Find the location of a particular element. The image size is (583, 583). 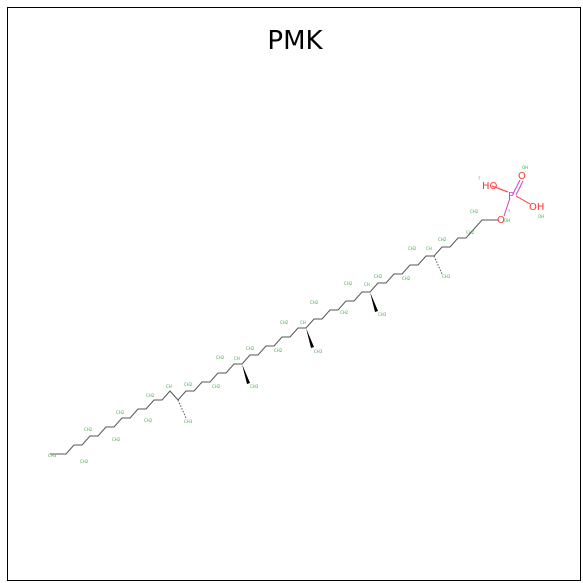

charge-marker: ? is located at coordinates (479, 178).